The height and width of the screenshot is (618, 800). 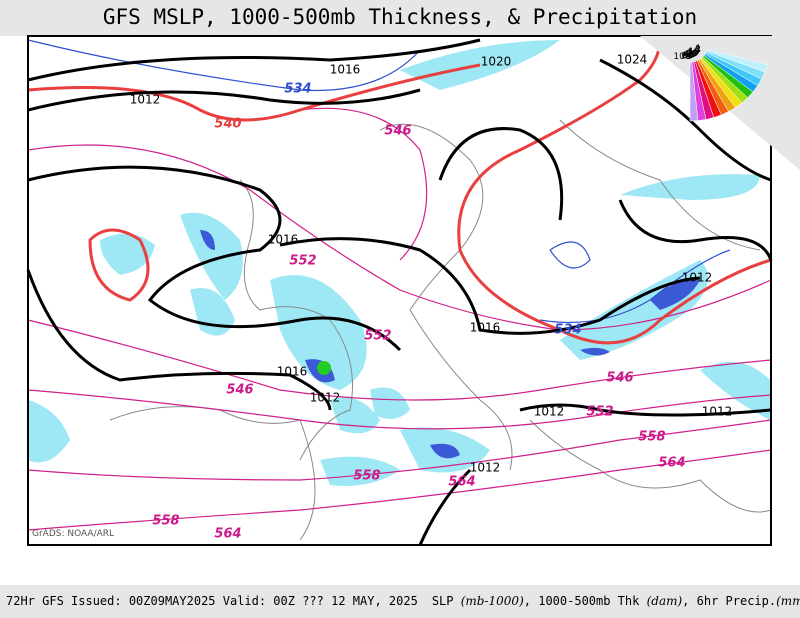 I want to click on precip-swatch, so click(x=737, y=61).